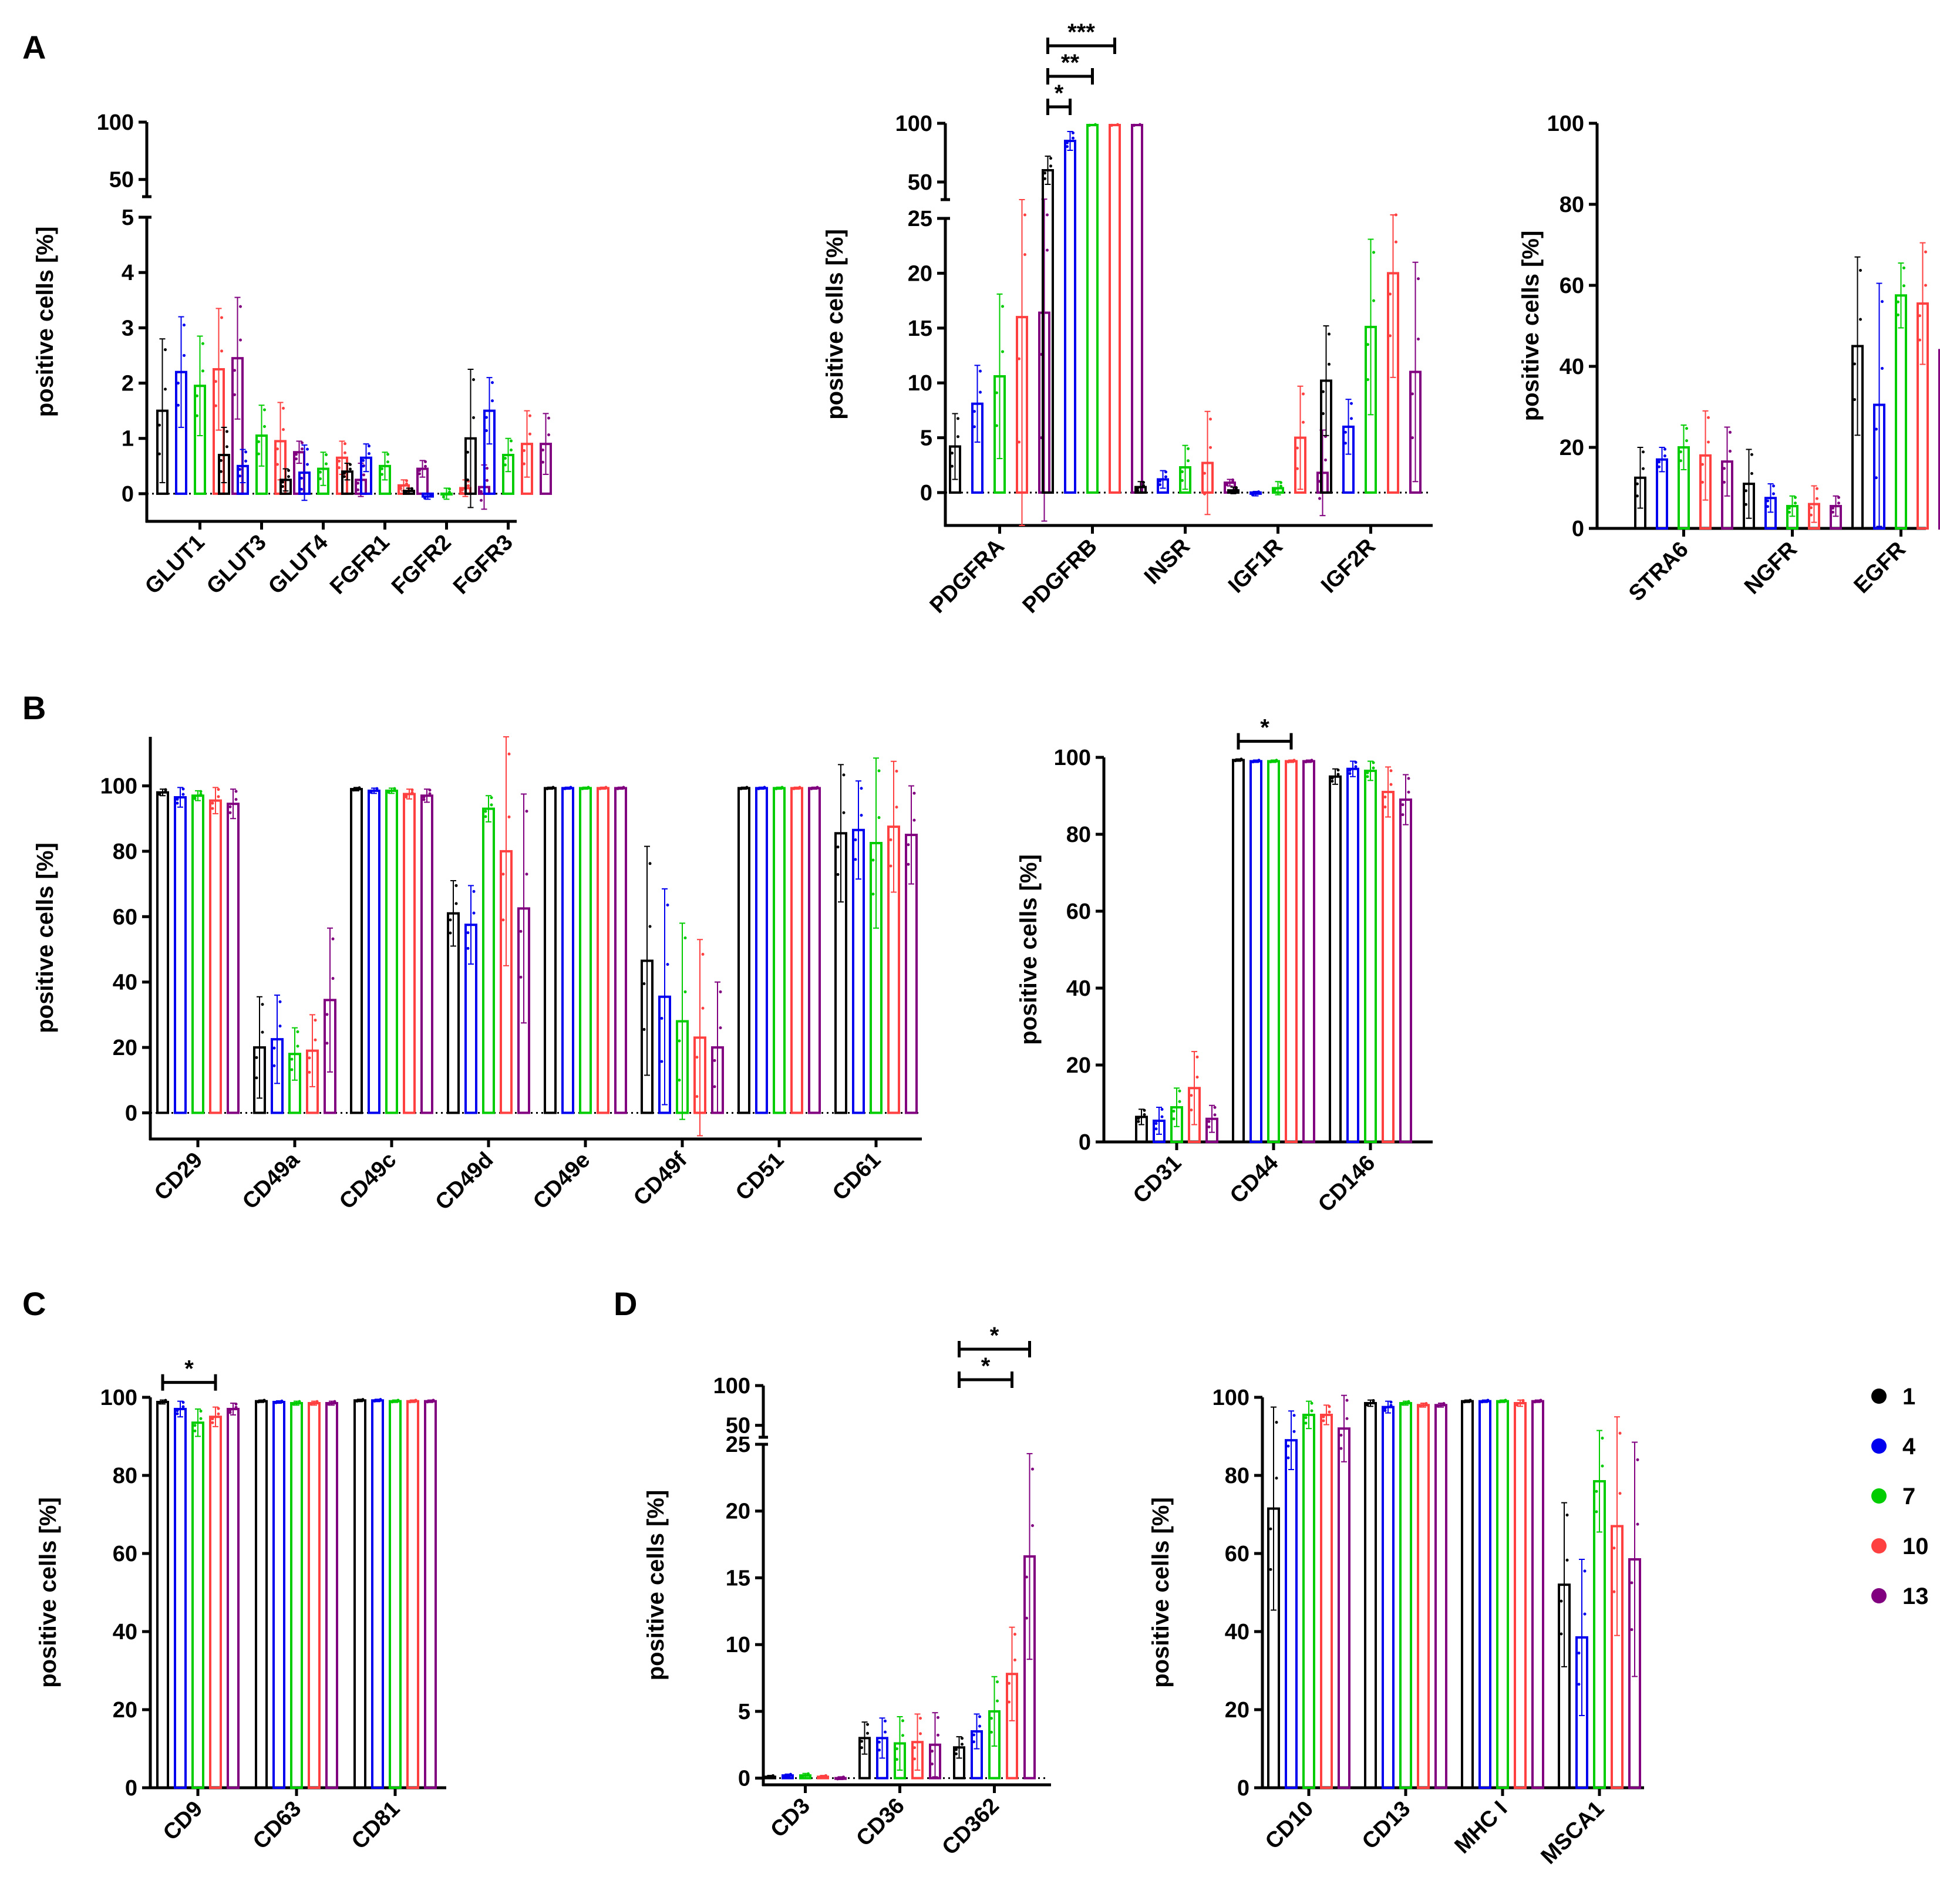  Describe the element at coordinates (835, 324) in the screenshot. I see `y-axis-title: positive cells [%]` at that location.